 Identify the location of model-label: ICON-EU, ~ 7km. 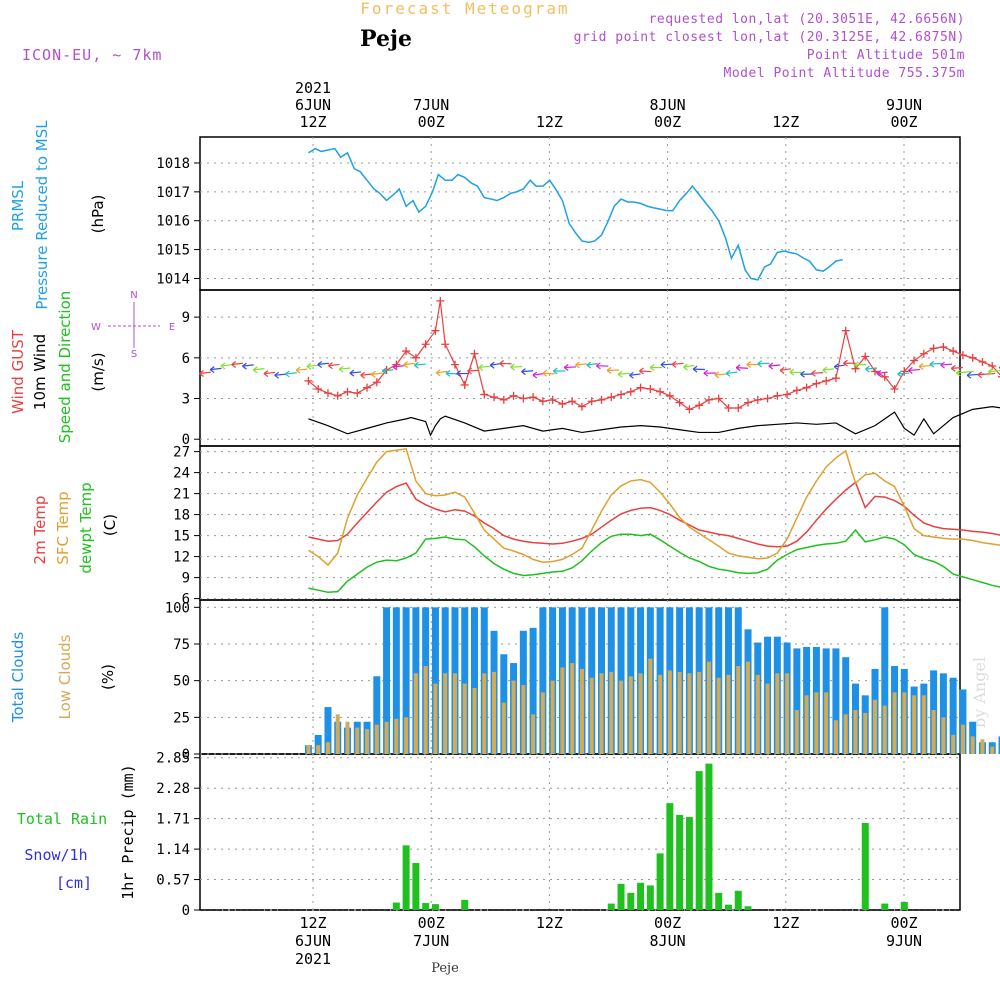
(92, 55).